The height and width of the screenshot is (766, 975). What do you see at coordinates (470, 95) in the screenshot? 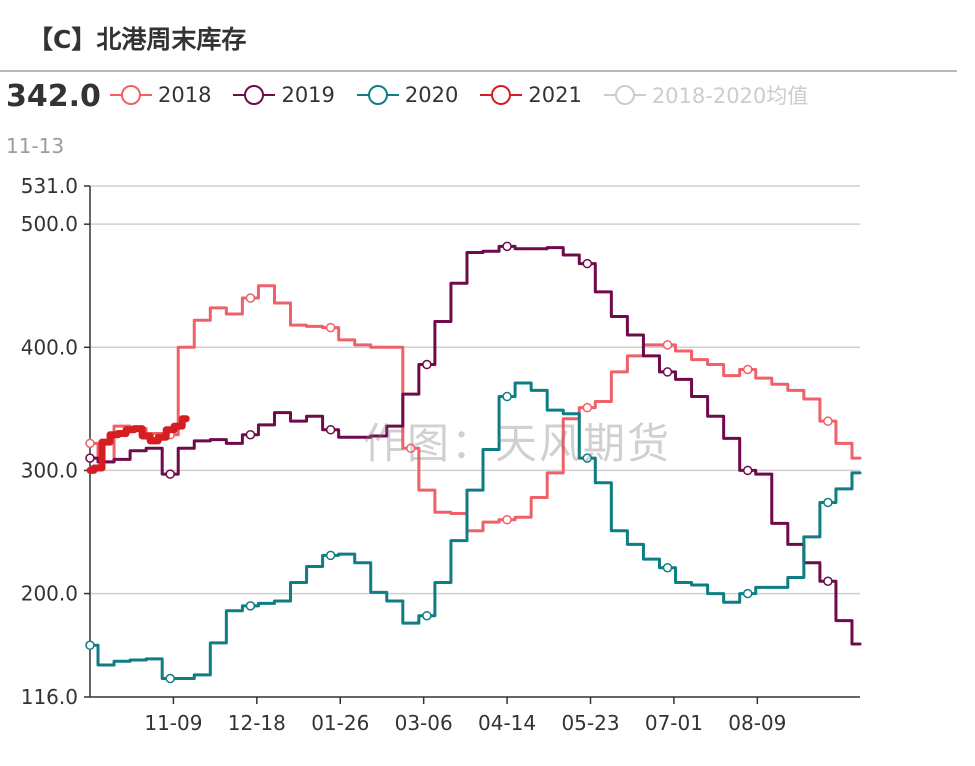
I see `legend: 2018 2019 2020 2021 2018-2020均值` at bounding box center [470, 95].